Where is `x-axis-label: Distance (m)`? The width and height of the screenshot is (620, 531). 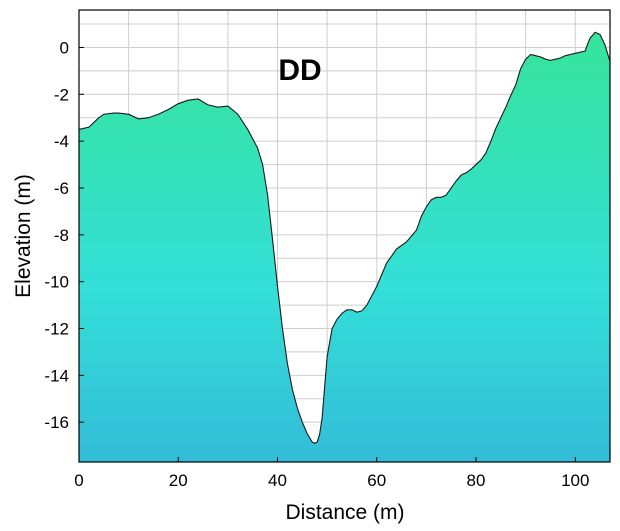 x-axis-label: Distance (m) is located at coordinates (344, 512).